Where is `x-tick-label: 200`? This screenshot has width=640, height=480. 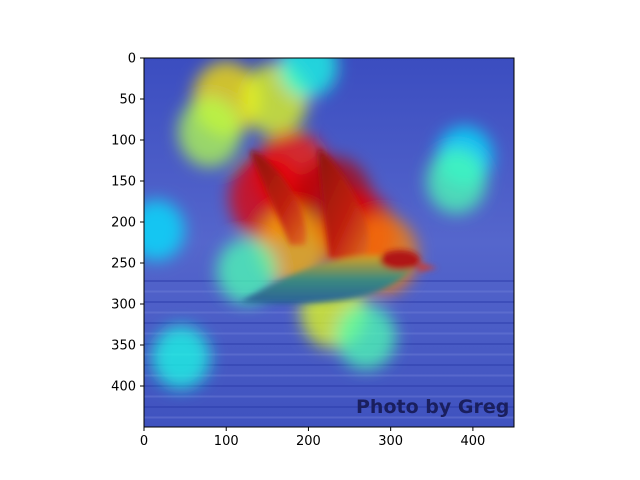 x-tick-label: 200 is located at coordinates (308, 441).